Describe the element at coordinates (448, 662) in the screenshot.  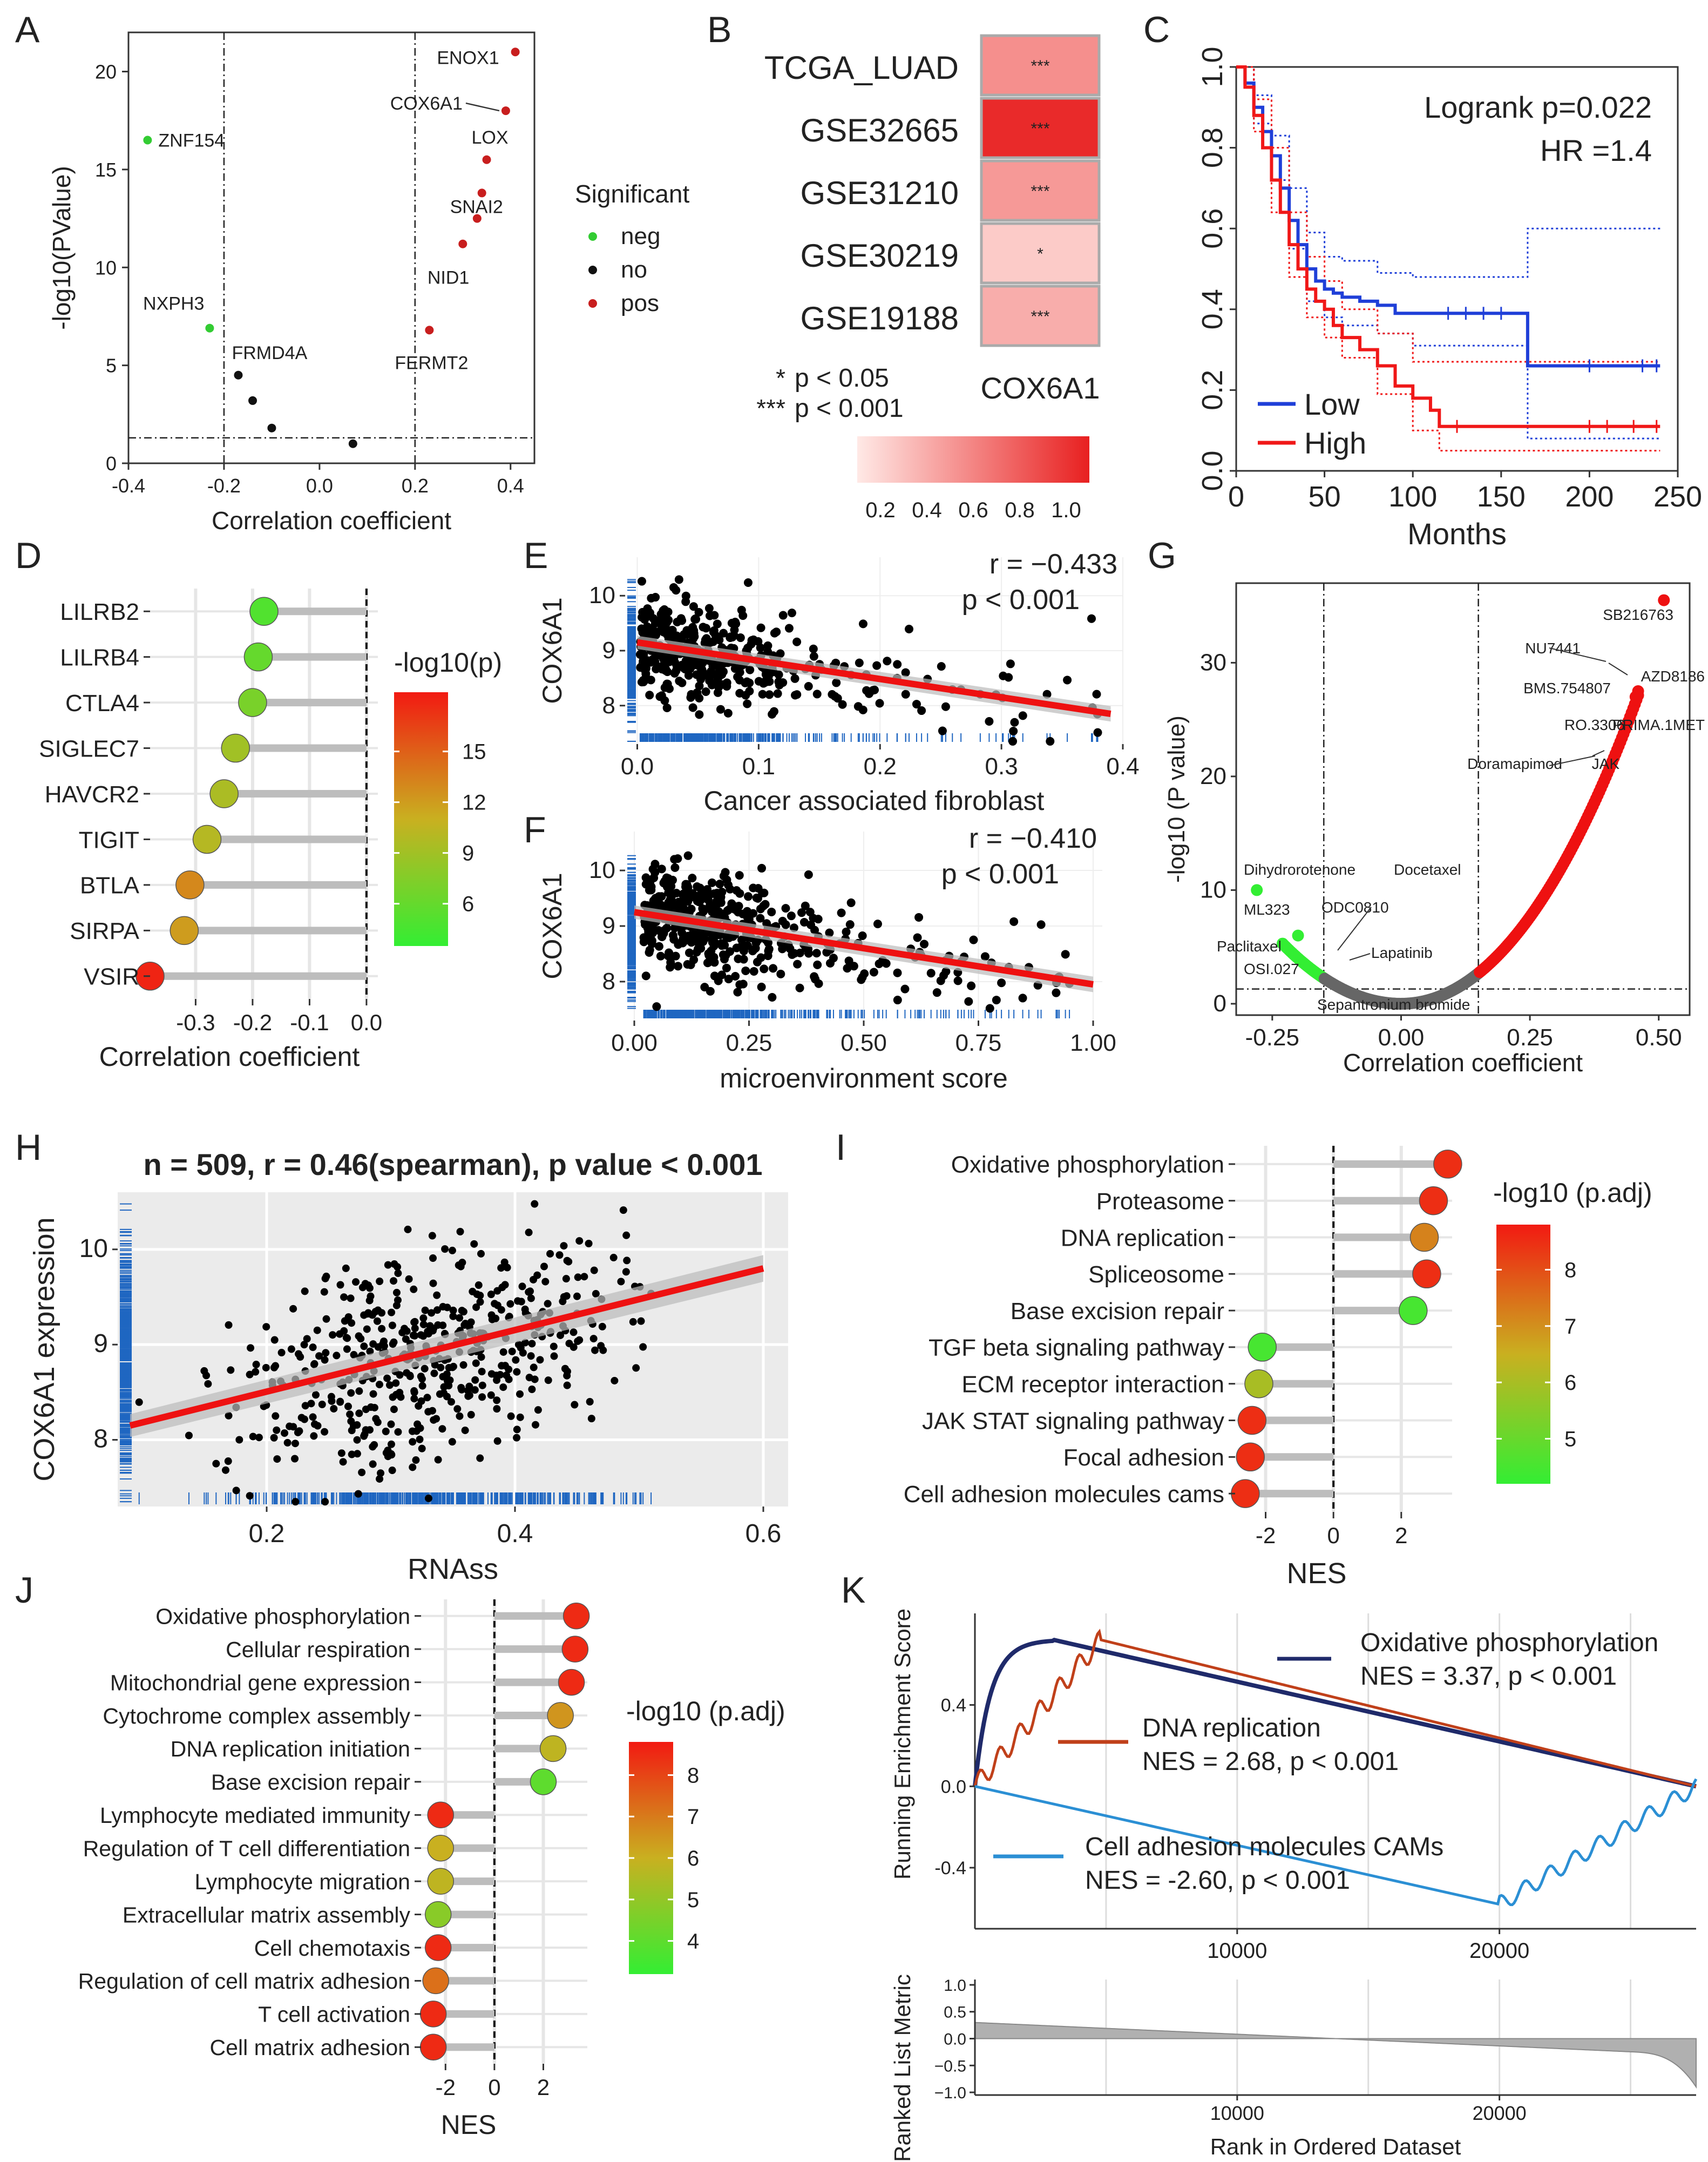
I see `colorbar-title: -log10(p)` at that location.